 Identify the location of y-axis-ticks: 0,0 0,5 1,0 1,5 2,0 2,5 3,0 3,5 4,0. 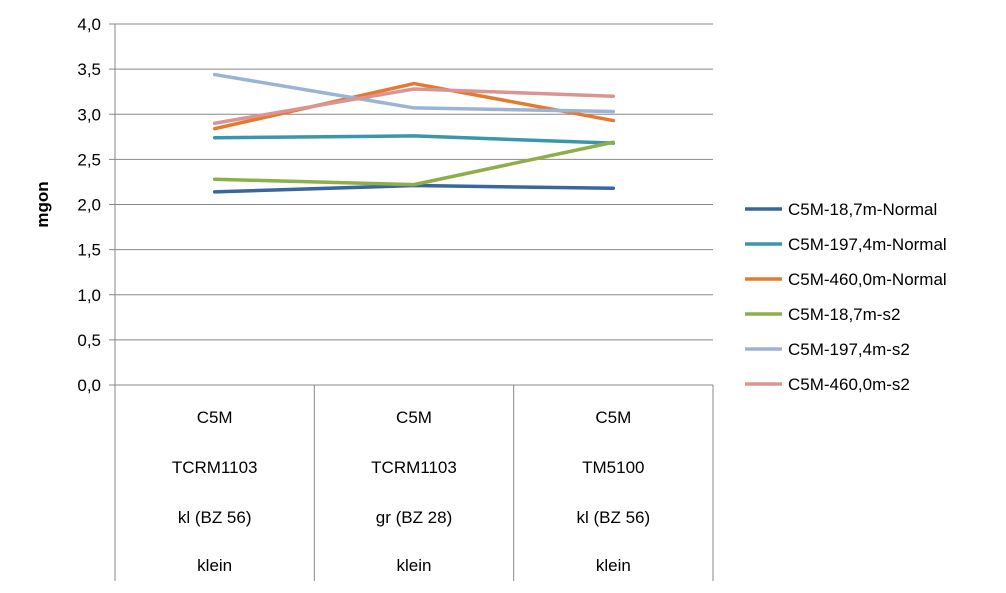
(89, 205).